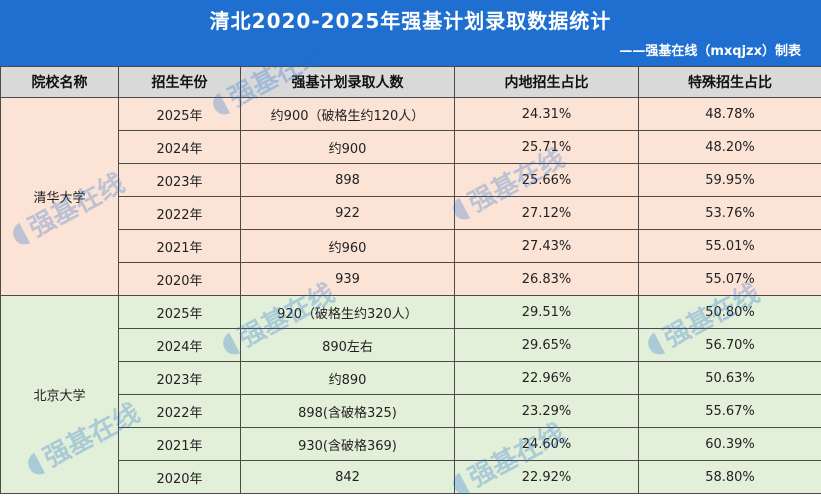  Describe the element at coordinates (180, 82) in the screenshot. I see `column-header-year: 招生年份` at that location.